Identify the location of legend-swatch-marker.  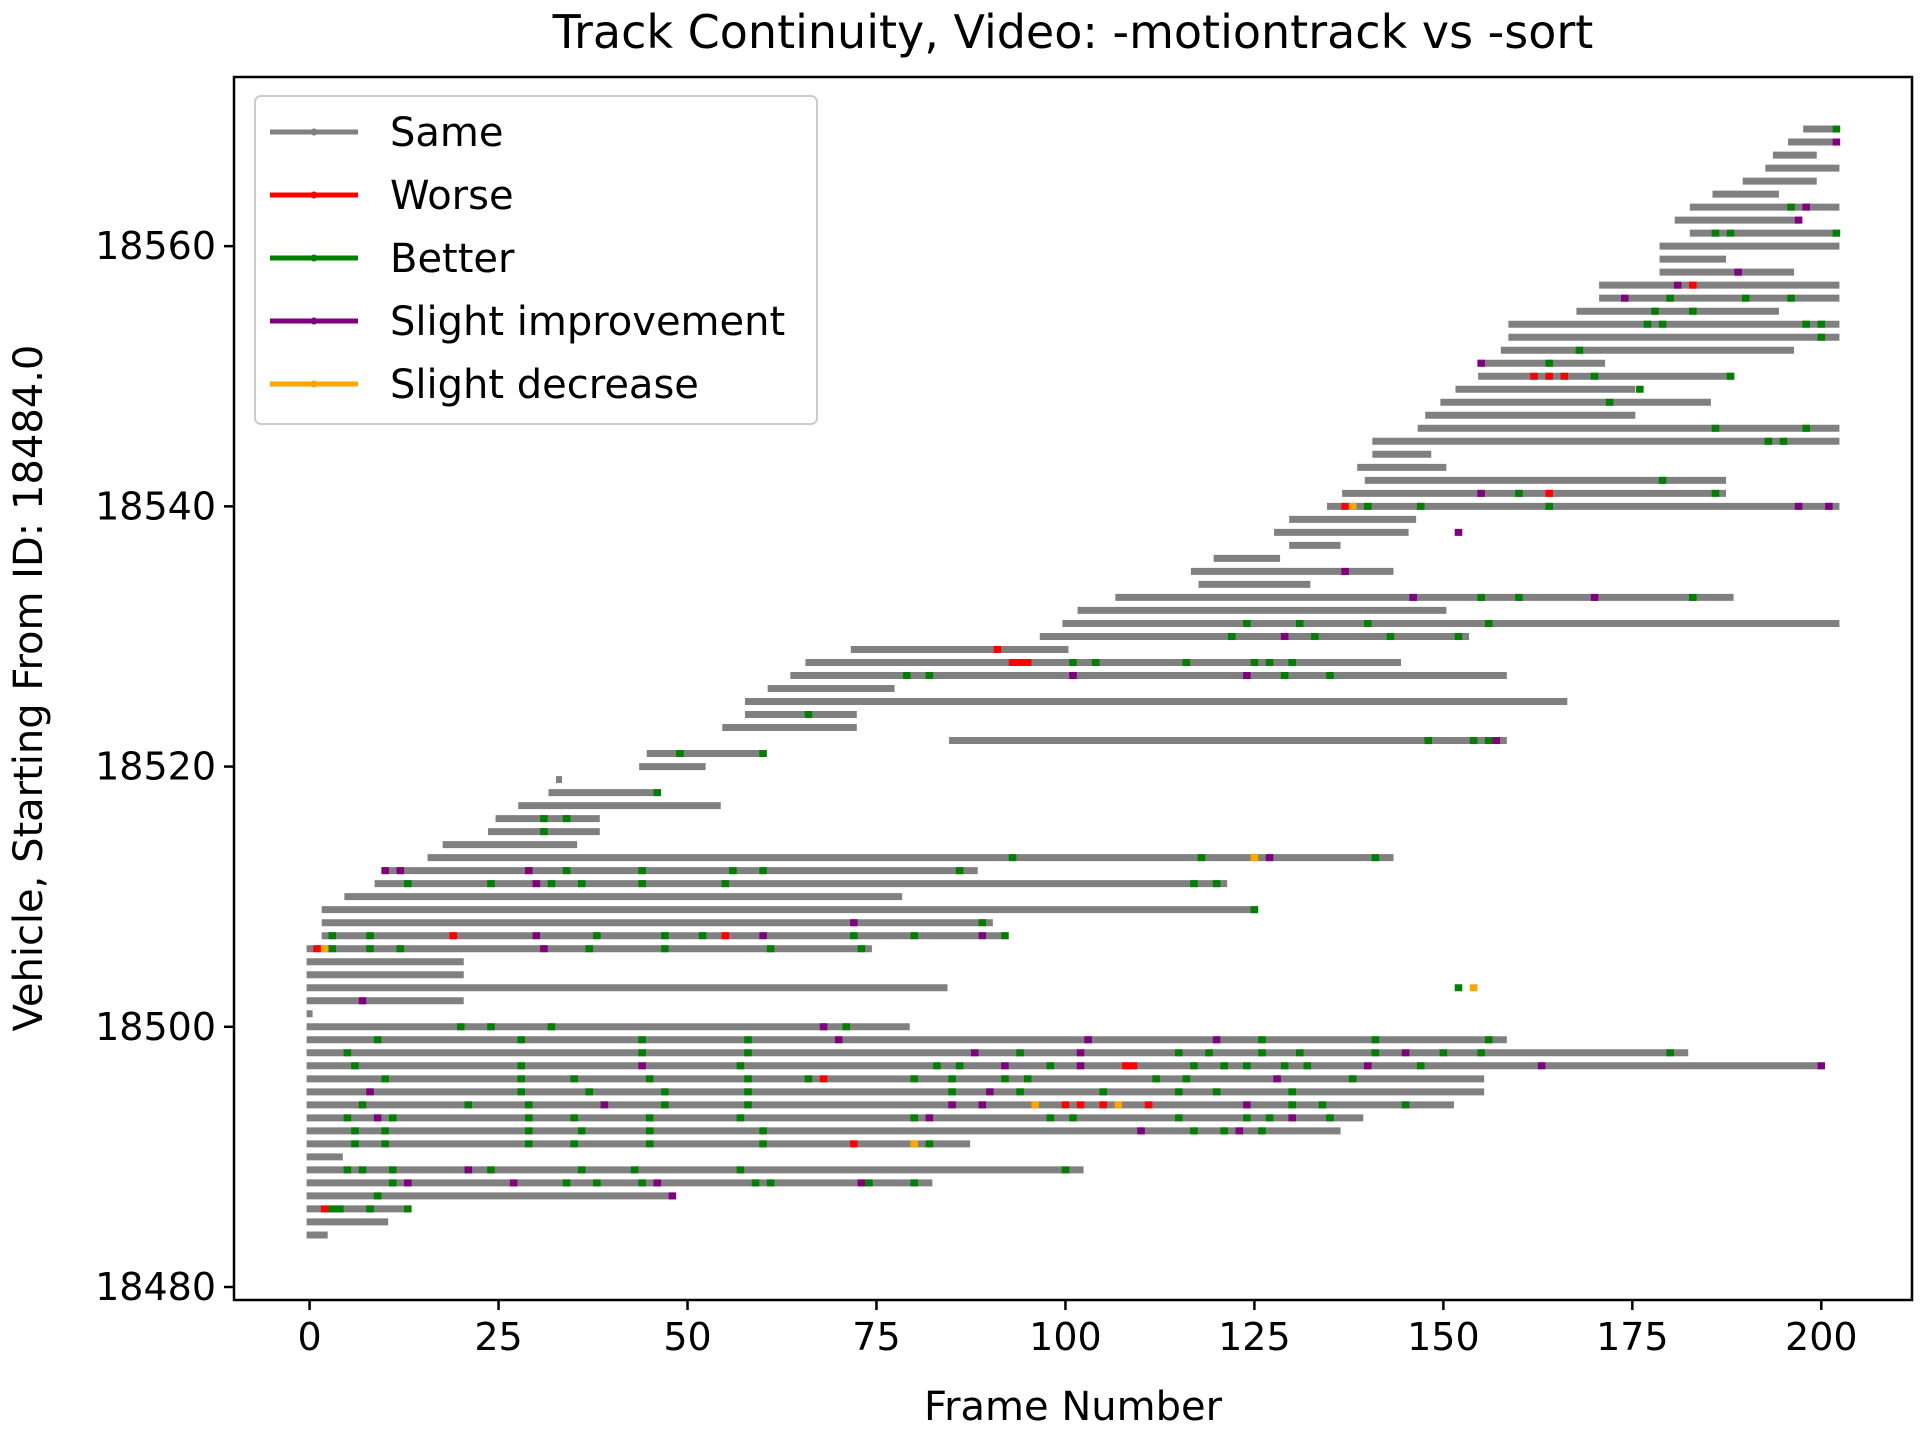
(314, 258).